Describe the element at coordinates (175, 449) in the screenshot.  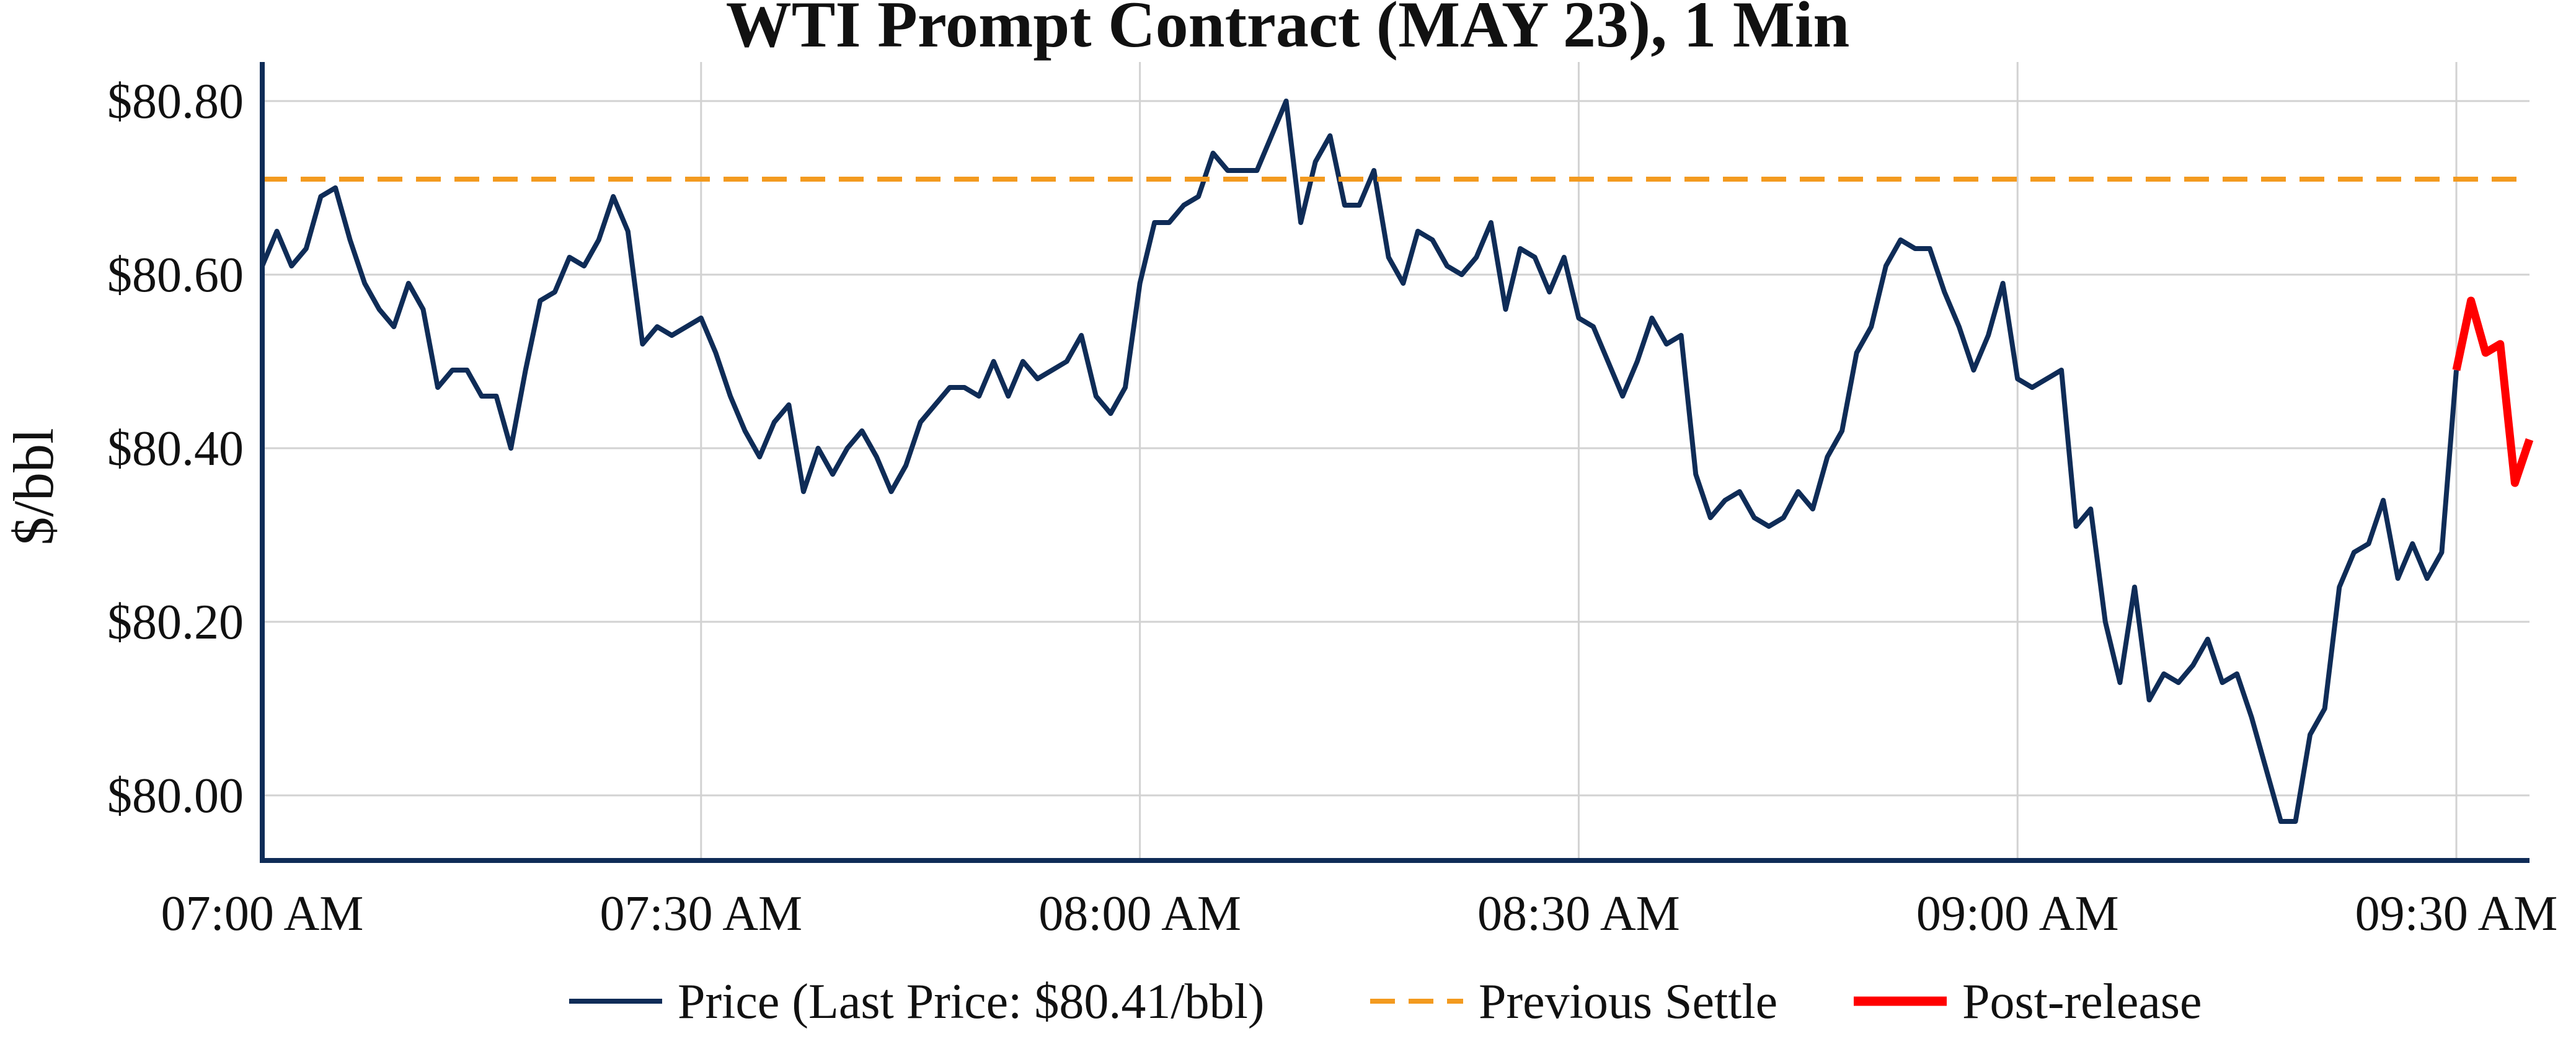
I see `y-tick-label: $80.40` at that location.